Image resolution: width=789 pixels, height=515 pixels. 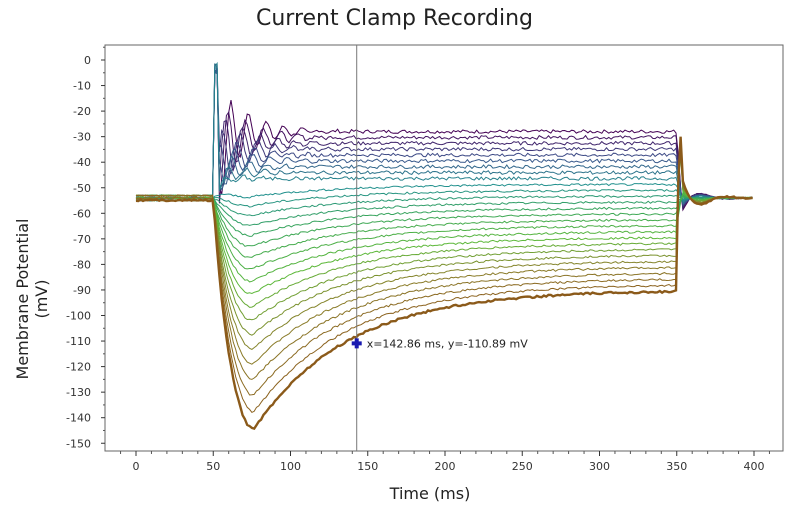 I want to click on x-tick: 400, so click(x=754, y=462).